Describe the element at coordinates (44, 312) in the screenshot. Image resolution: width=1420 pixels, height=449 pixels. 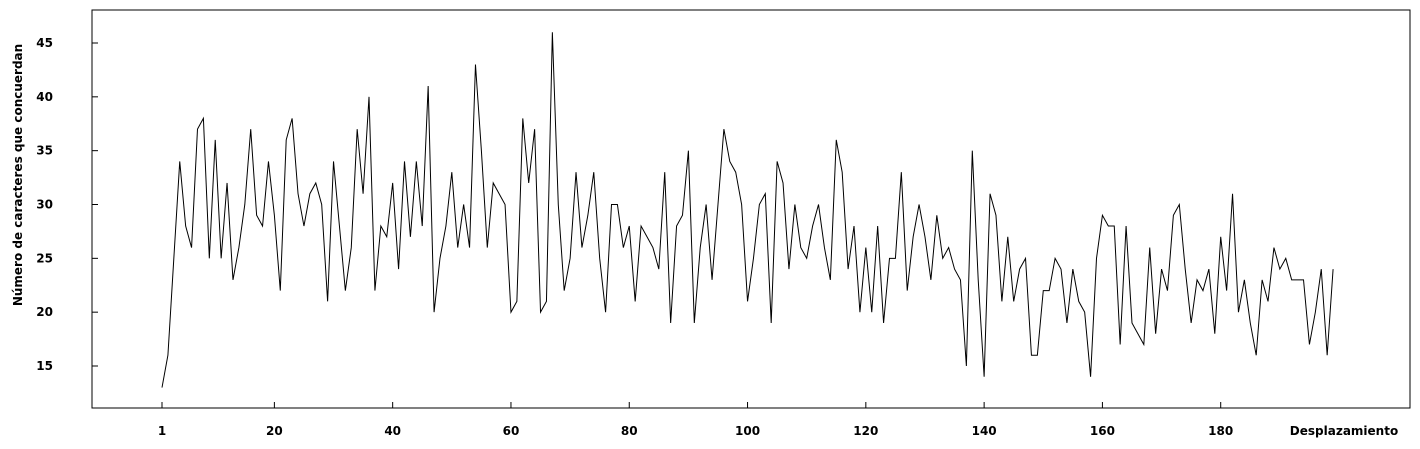
I see `y-tick-label: 20` at that location.